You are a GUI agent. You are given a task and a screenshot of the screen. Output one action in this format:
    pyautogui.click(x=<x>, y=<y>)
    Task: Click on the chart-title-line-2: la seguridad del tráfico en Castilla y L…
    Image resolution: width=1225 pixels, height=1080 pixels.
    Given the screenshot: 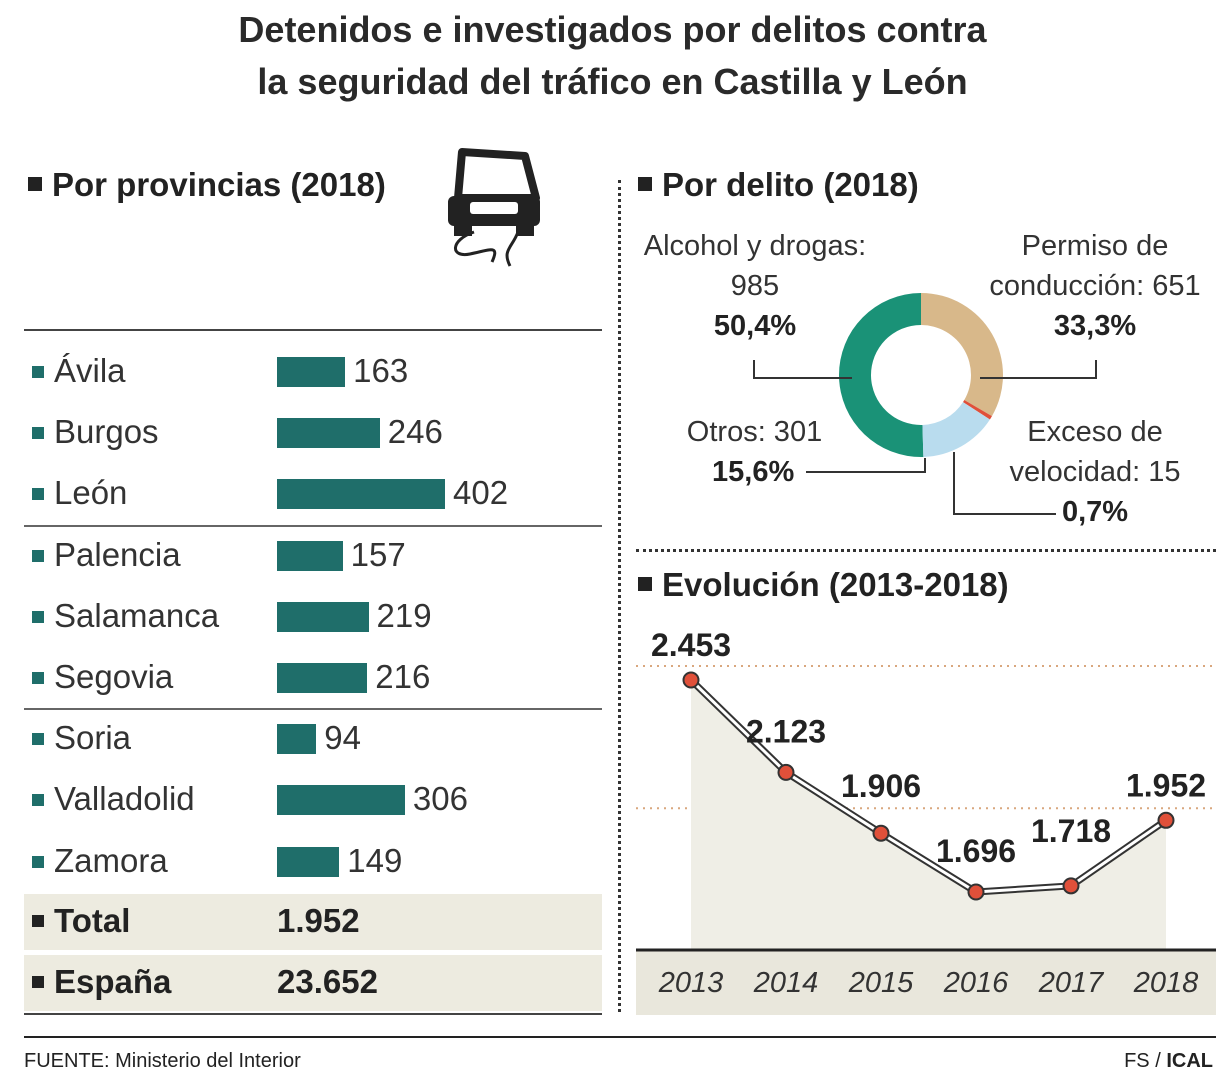 What is the action you would take?
    pyautogui.click(x=612, y=81)
    